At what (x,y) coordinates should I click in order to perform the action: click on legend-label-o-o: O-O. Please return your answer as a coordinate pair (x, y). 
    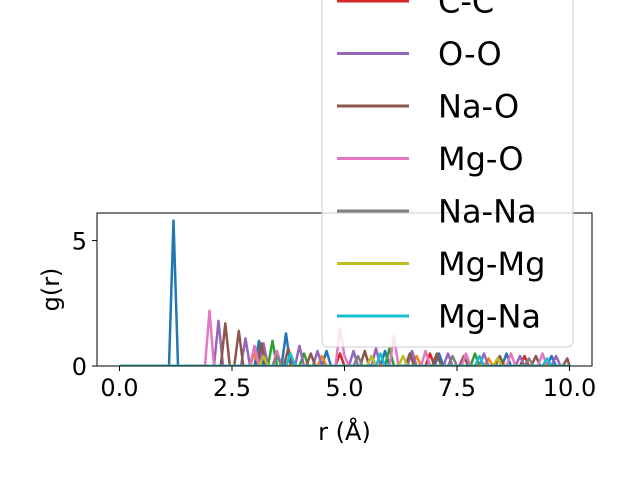
    Looking at the image, I should click on (470, 54).